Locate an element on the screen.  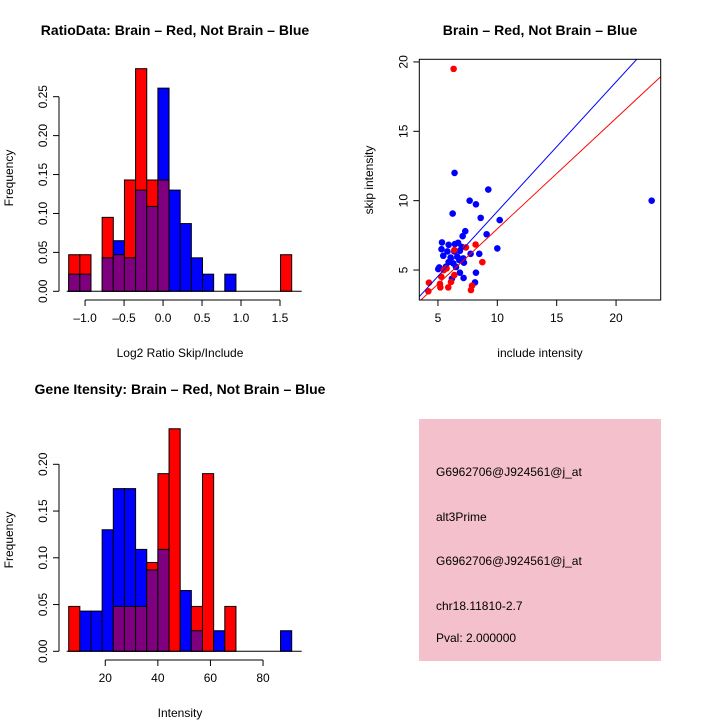
x-tick-label: 0.5 is located at coordinates (202, 318).